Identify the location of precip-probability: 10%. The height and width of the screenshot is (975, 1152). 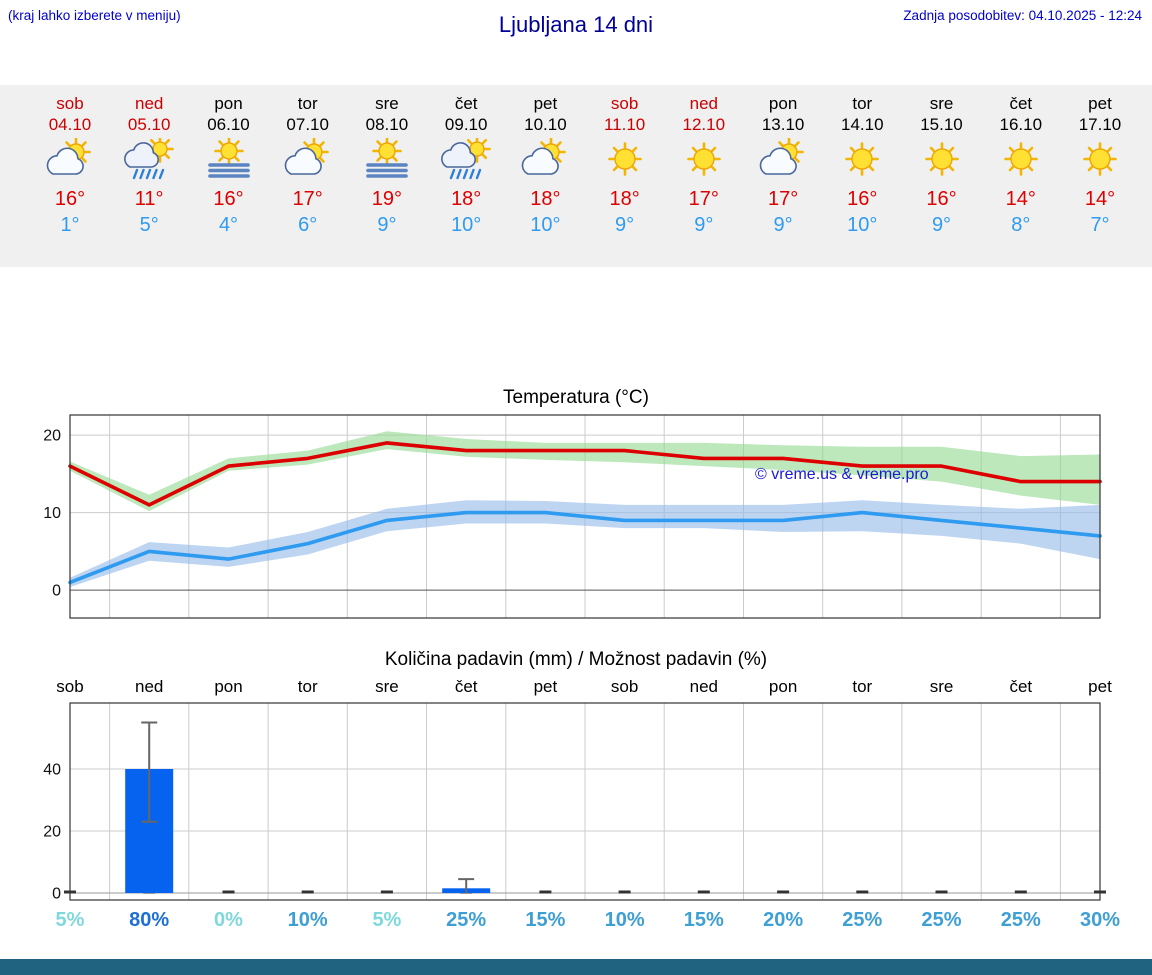
(624, 920).